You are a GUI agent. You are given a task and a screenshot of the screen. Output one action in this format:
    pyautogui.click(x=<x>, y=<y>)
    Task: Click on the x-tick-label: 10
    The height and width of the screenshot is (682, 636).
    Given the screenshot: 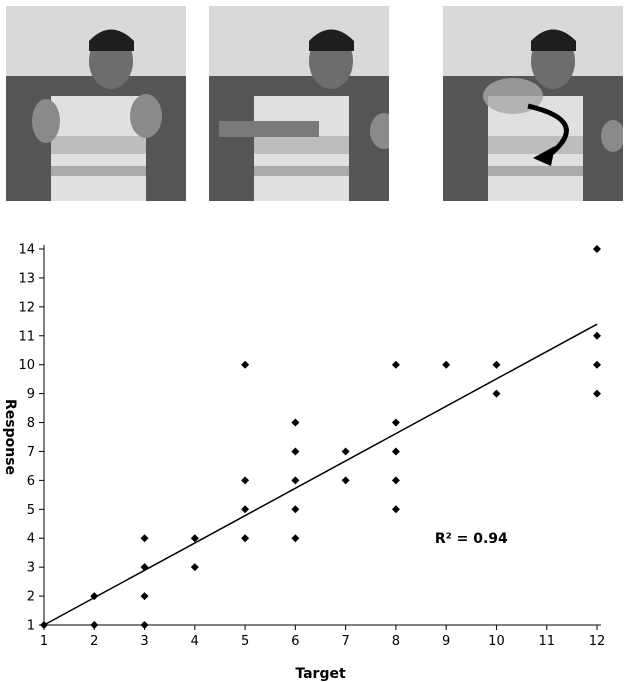 What is the action you would take?
    pyautogui.click(x=496, y=641)
    